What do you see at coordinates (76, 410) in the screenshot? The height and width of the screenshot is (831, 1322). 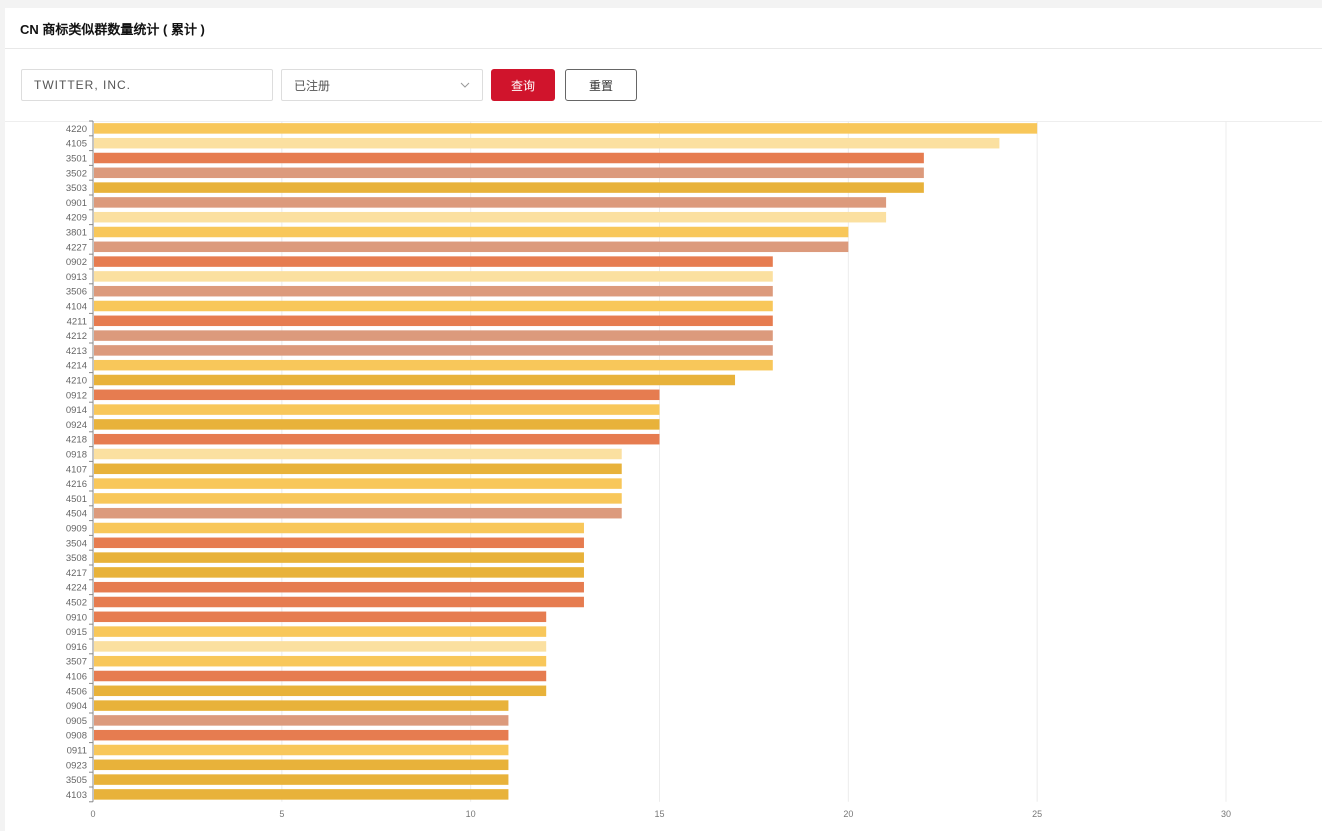 I see `y-tick-label: 0914` at bounding box center [76, 410].